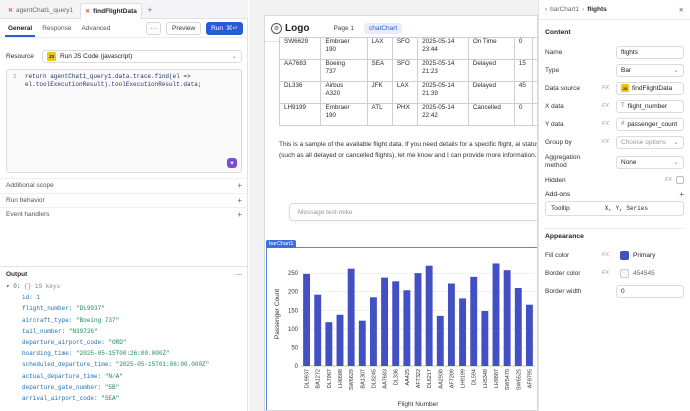 This screenshot has height=411, width=690. Describe the element at coordinates (413, 212) in the screenshot. I see `chat-input: Message test-mike` at that location.